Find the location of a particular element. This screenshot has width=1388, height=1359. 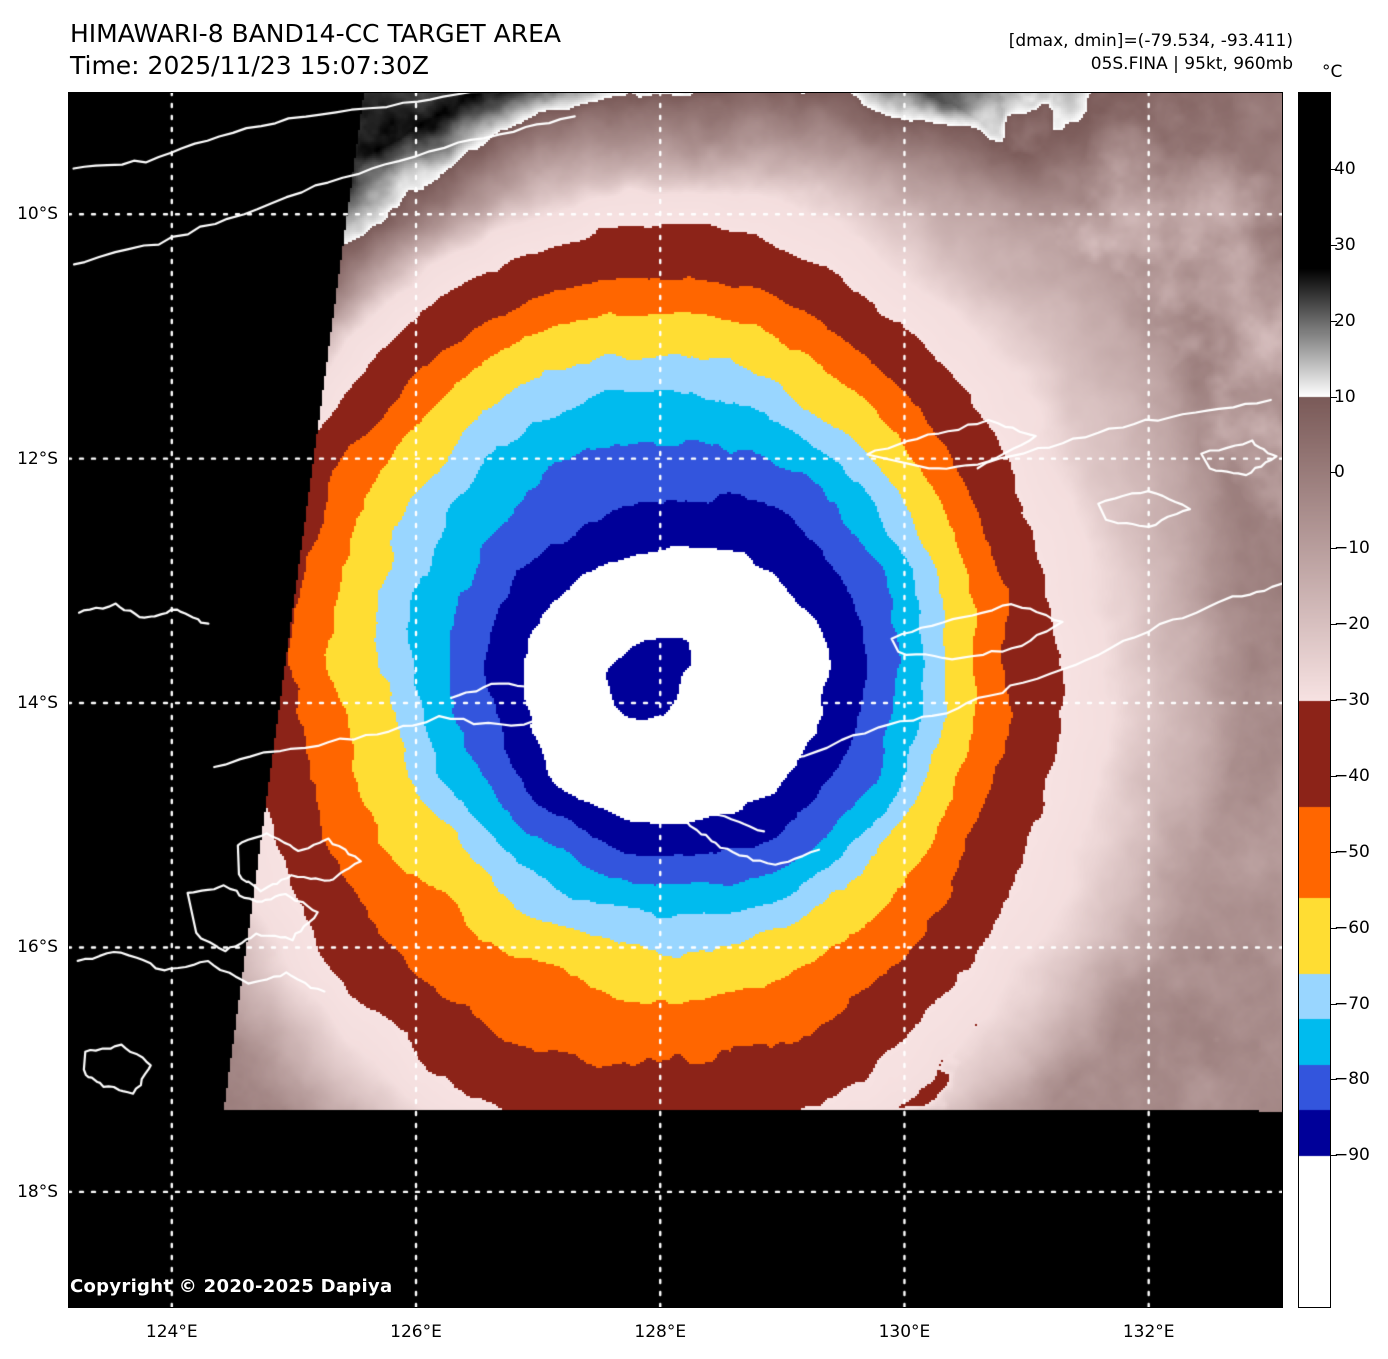

x-axis-tick-label: 132°E is located at coordinates (1148, 1332).